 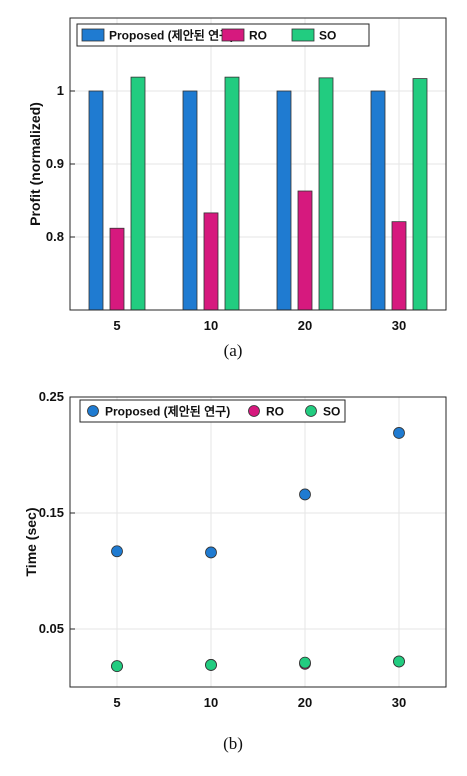 I want to click on caption-a: (a), so click(x=233, y=350).